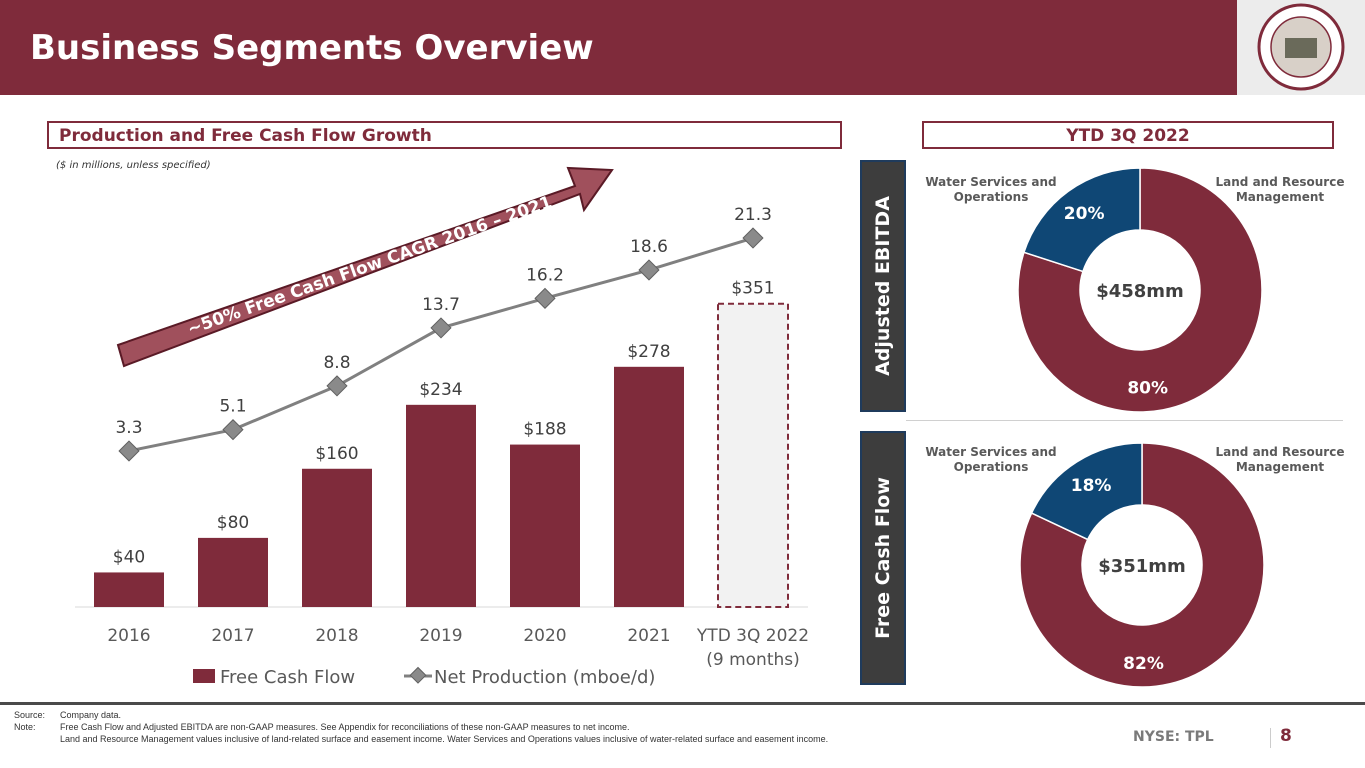 This screenshot has height=768, width=1365. I want to click on divider, so click(1124, 420).